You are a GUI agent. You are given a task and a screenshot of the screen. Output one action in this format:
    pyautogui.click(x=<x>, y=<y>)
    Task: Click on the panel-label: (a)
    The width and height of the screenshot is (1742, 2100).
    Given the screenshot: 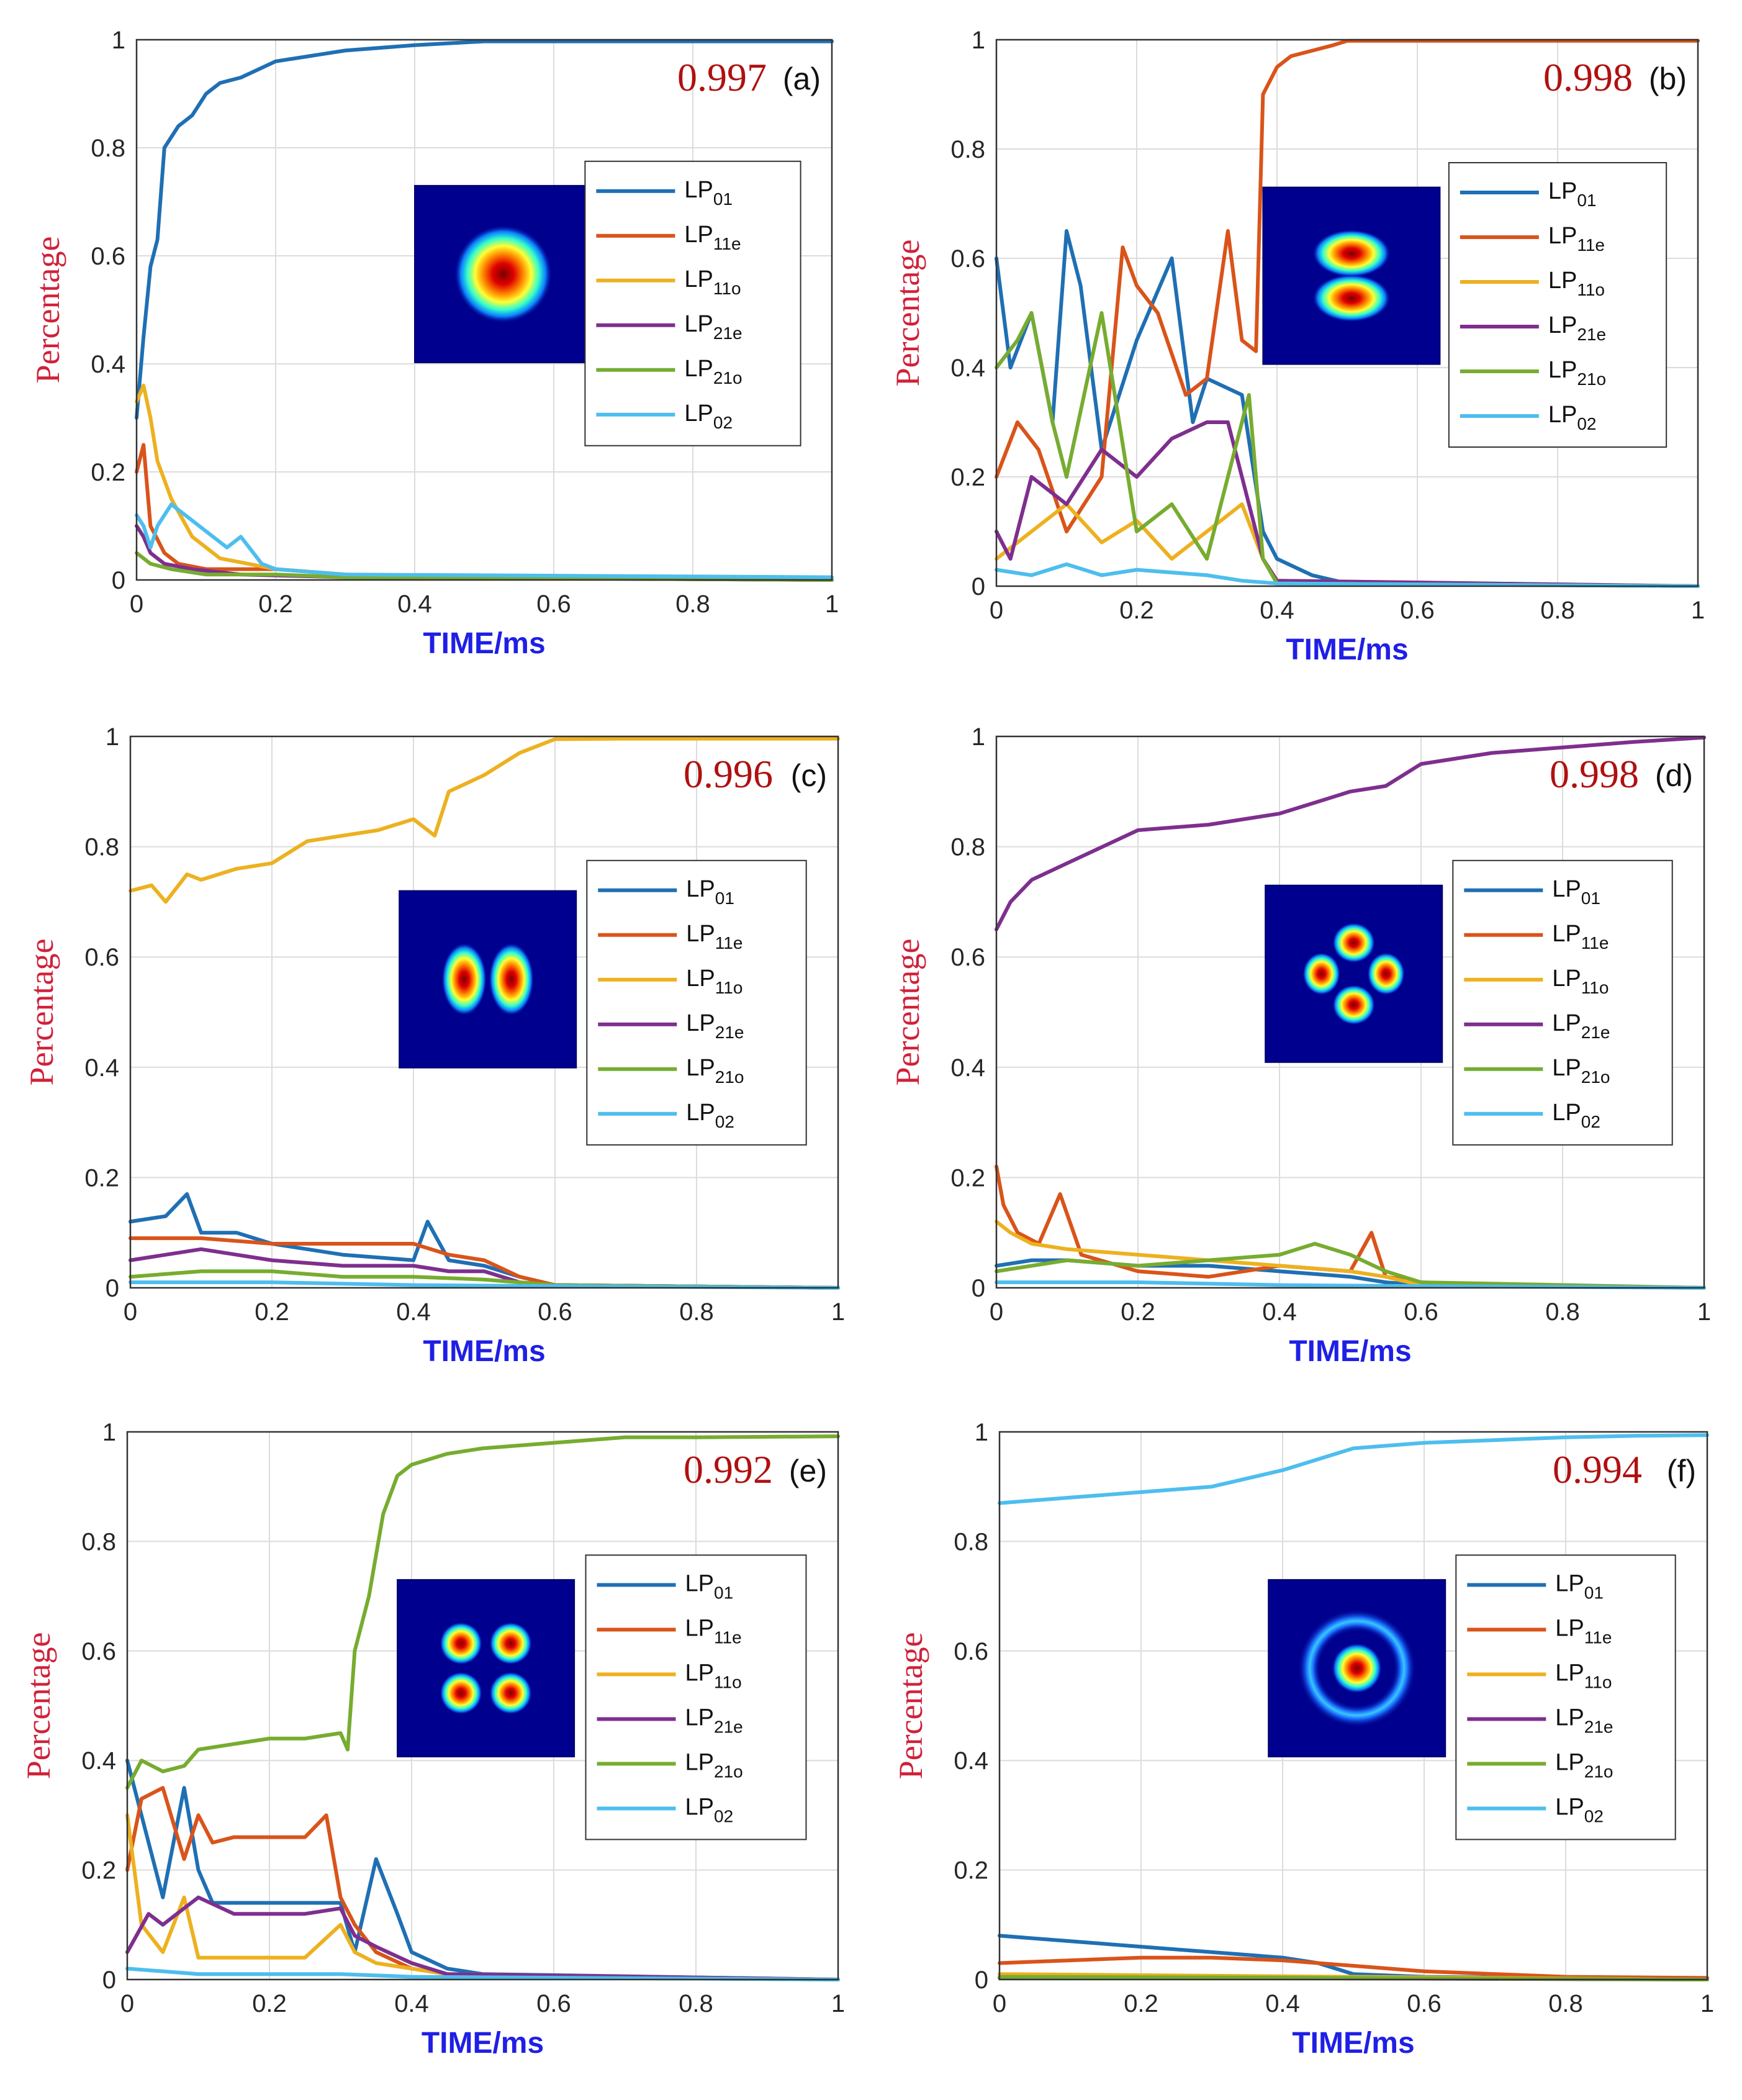 What is the action you would take?
    pyautogui.click(x=802, y=78)
    